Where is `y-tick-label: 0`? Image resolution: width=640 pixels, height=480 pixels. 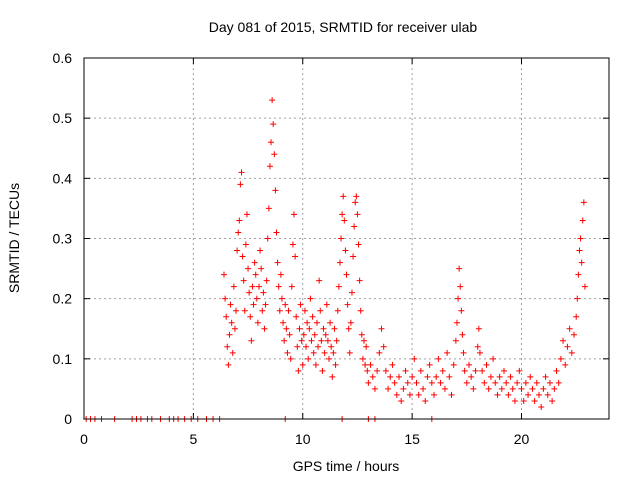 y-tick-label: 0 is located at coordinates (68, 419).